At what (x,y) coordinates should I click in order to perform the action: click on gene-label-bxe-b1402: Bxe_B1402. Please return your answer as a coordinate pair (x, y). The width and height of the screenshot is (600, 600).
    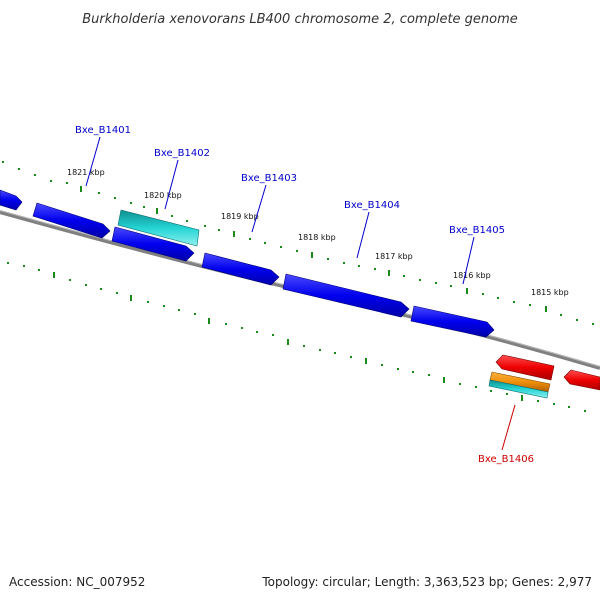
    Looking at the image, I should click on (182, 153).